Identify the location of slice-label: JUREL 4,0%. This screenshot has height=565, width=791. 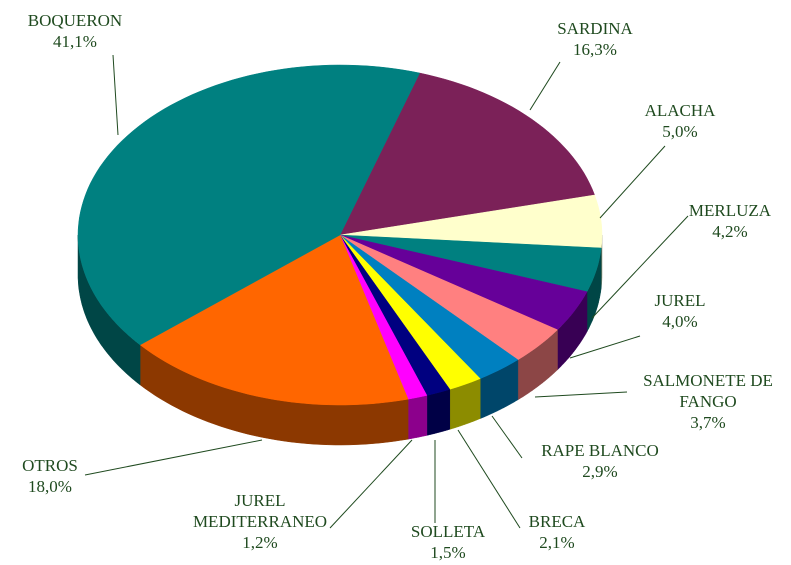
(680, 311).